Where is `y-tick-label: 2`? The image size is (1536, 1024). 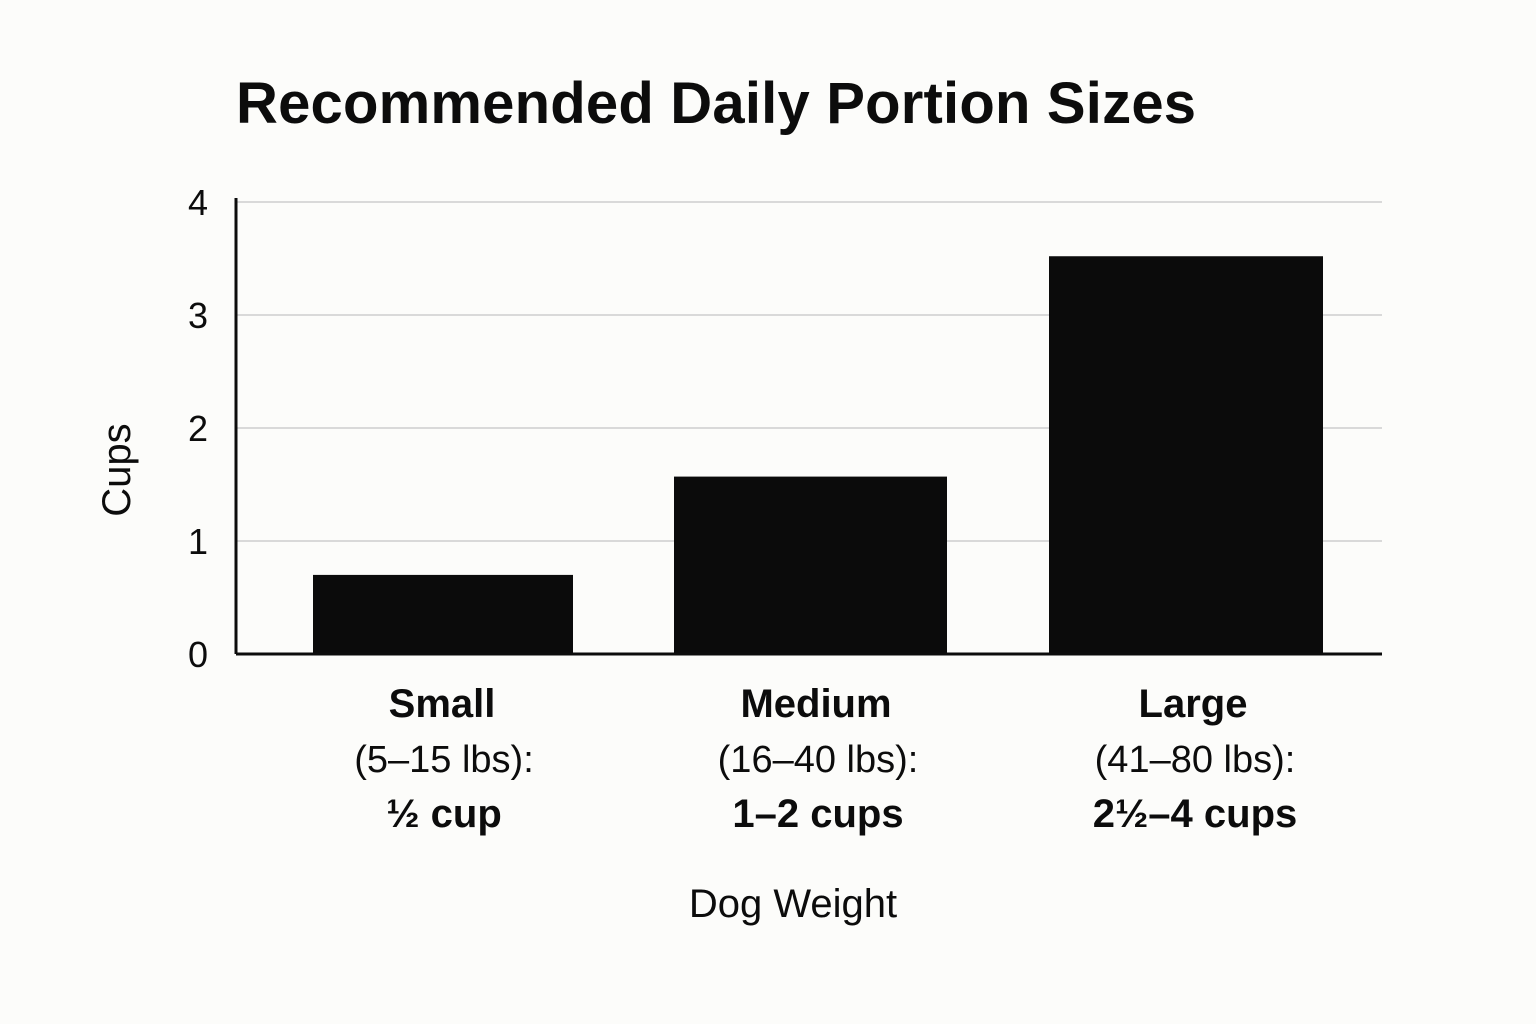
y-tick-label: 2 is located at coordinates (198, 428).